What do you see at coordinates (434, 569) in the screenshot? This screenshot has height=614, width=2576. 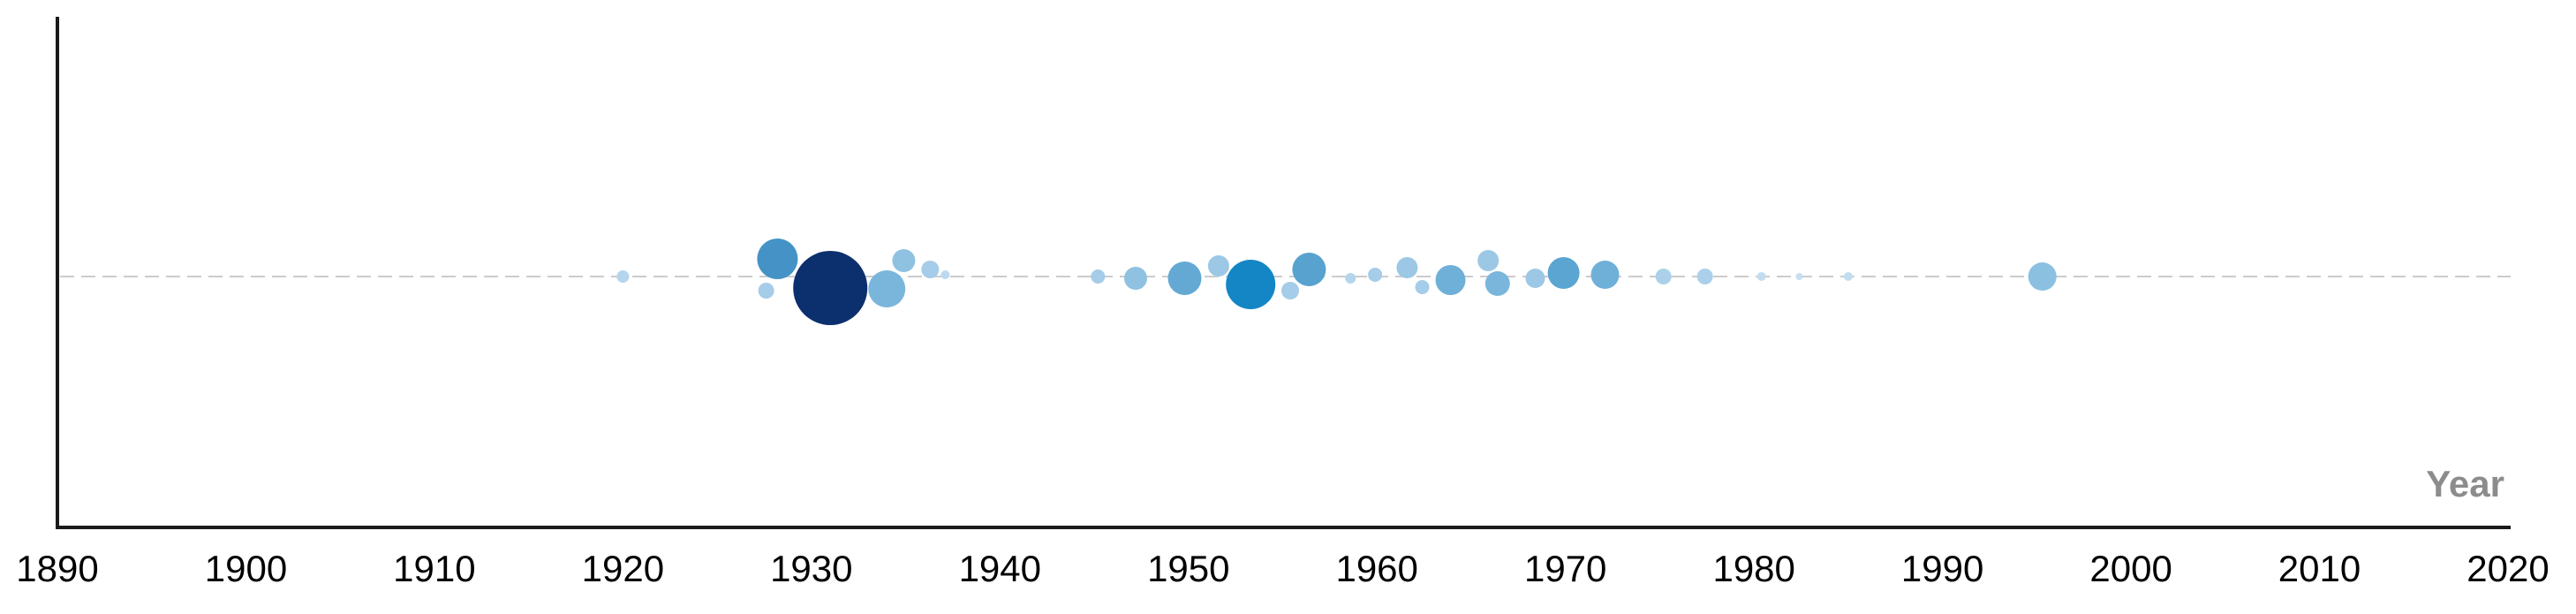 I see `x-tick-label: 1910` at bounding box center [434, 569].